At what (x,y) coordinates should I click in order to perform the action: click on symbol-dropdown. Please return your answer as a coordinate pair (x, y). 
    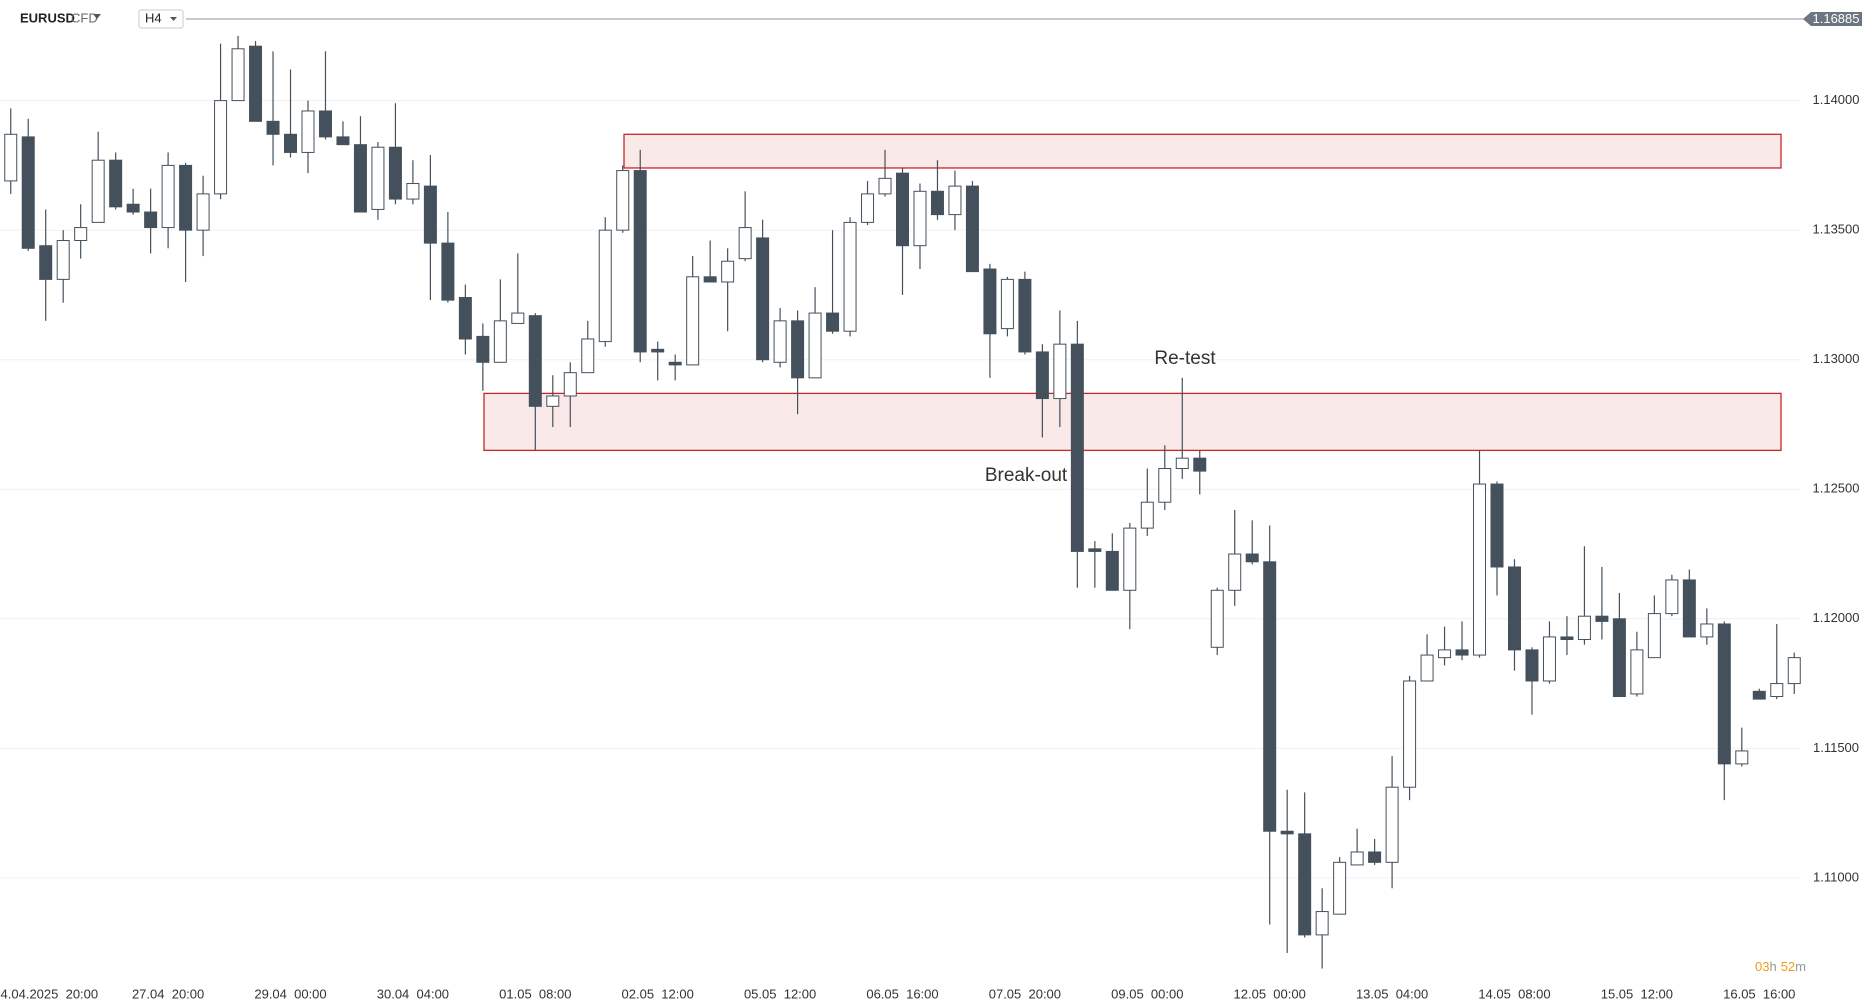
    Looking at the image, I should click on (97, 16).